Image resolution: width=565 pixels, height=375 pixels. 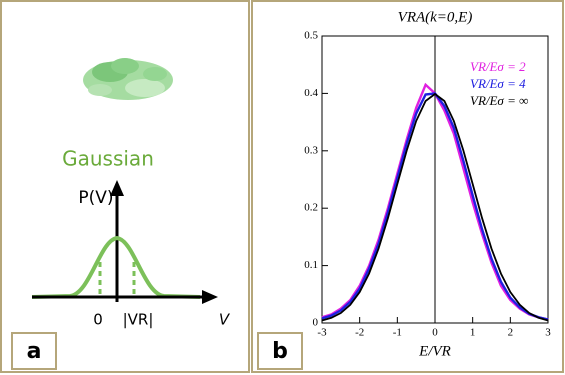 I want to click on x-axis-title: E/VR, so click(x=434, y=351).